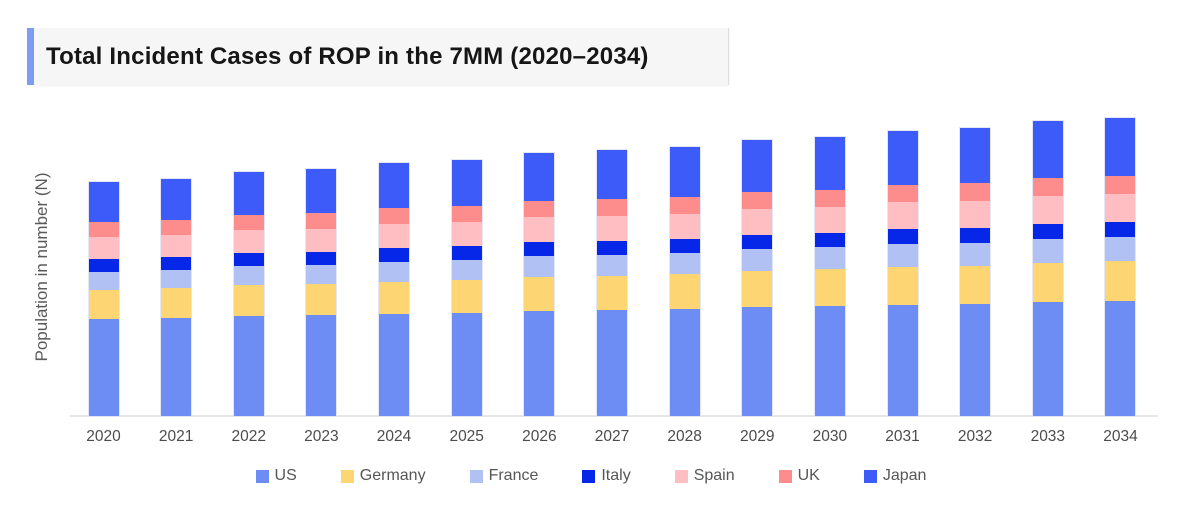  What do you see at coordinates (902, 236) in the screenshot?
I see `bar-segment-italy-2031` at bounding box center [902, 236].